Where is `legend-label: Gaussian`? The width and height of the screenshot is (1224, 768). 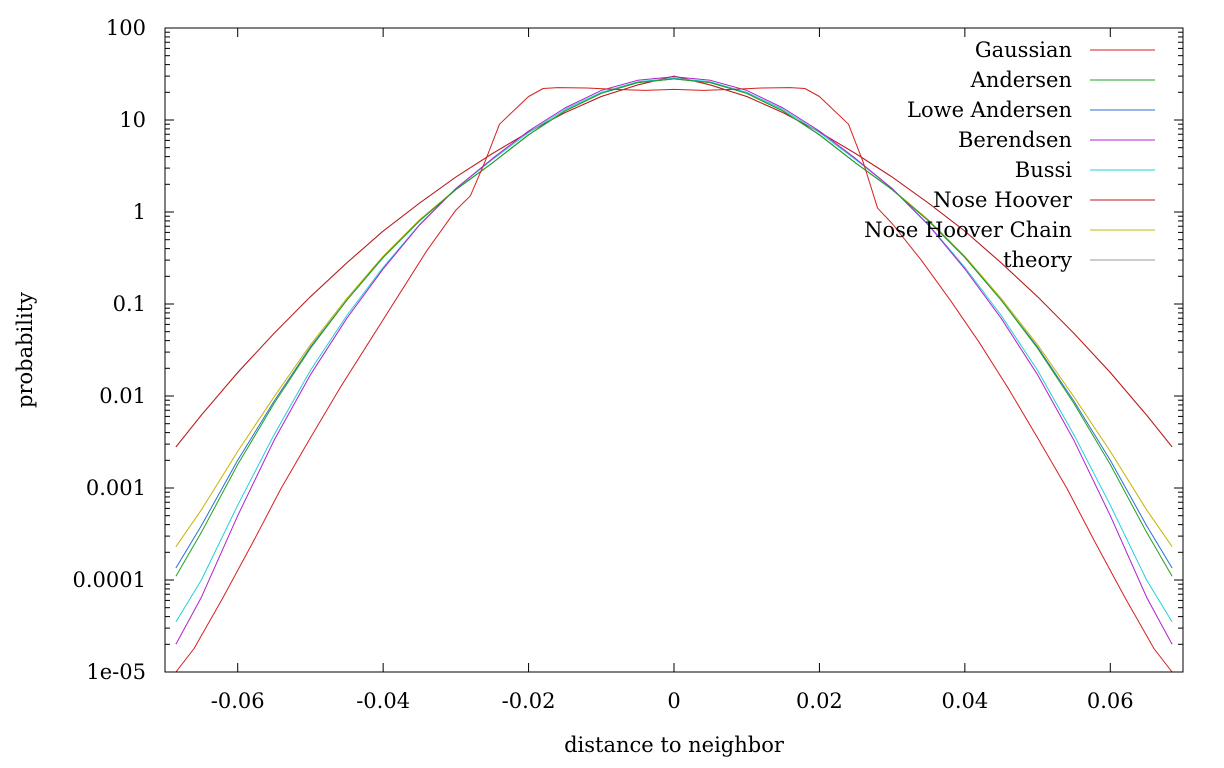 legend-label: Gaussian is located at coordinates (1023, 50).